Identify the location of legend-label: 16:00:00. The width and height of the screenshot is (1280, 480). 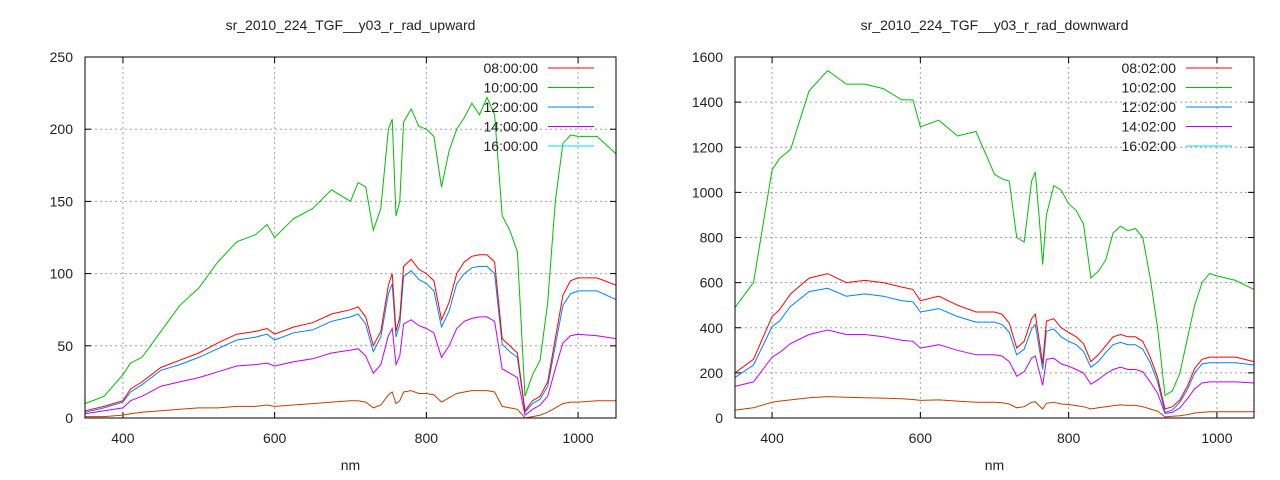
(511, 146).